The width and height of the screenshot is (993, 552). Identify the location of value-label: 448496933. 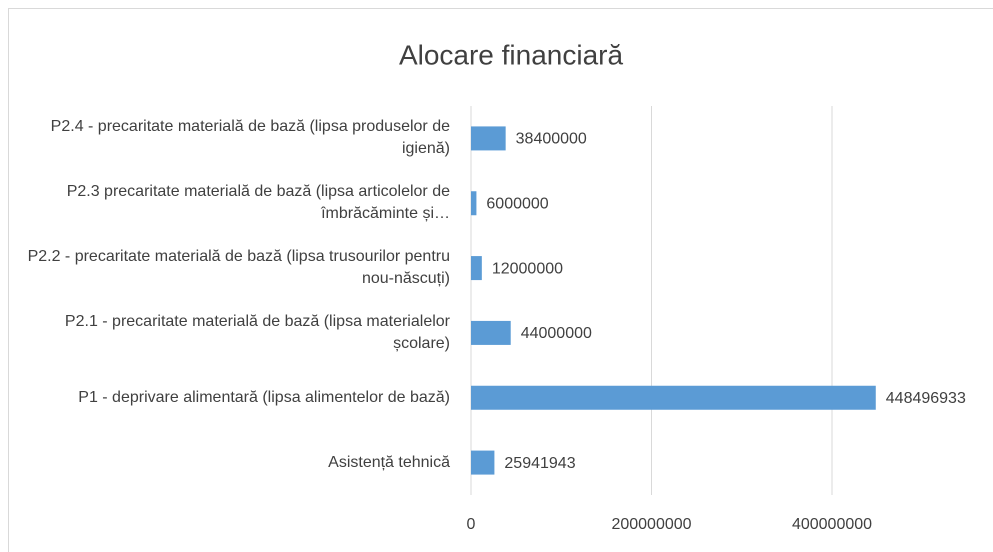
(926, 398).